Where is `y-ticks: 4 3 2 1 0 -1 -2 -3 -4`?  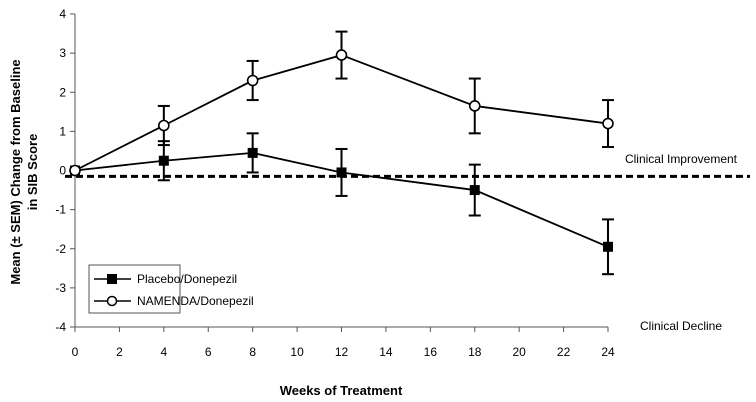 y-ticks: 4 3 2 1 0 -1 -2 -3 -4 is located at coordinates (65, 170).